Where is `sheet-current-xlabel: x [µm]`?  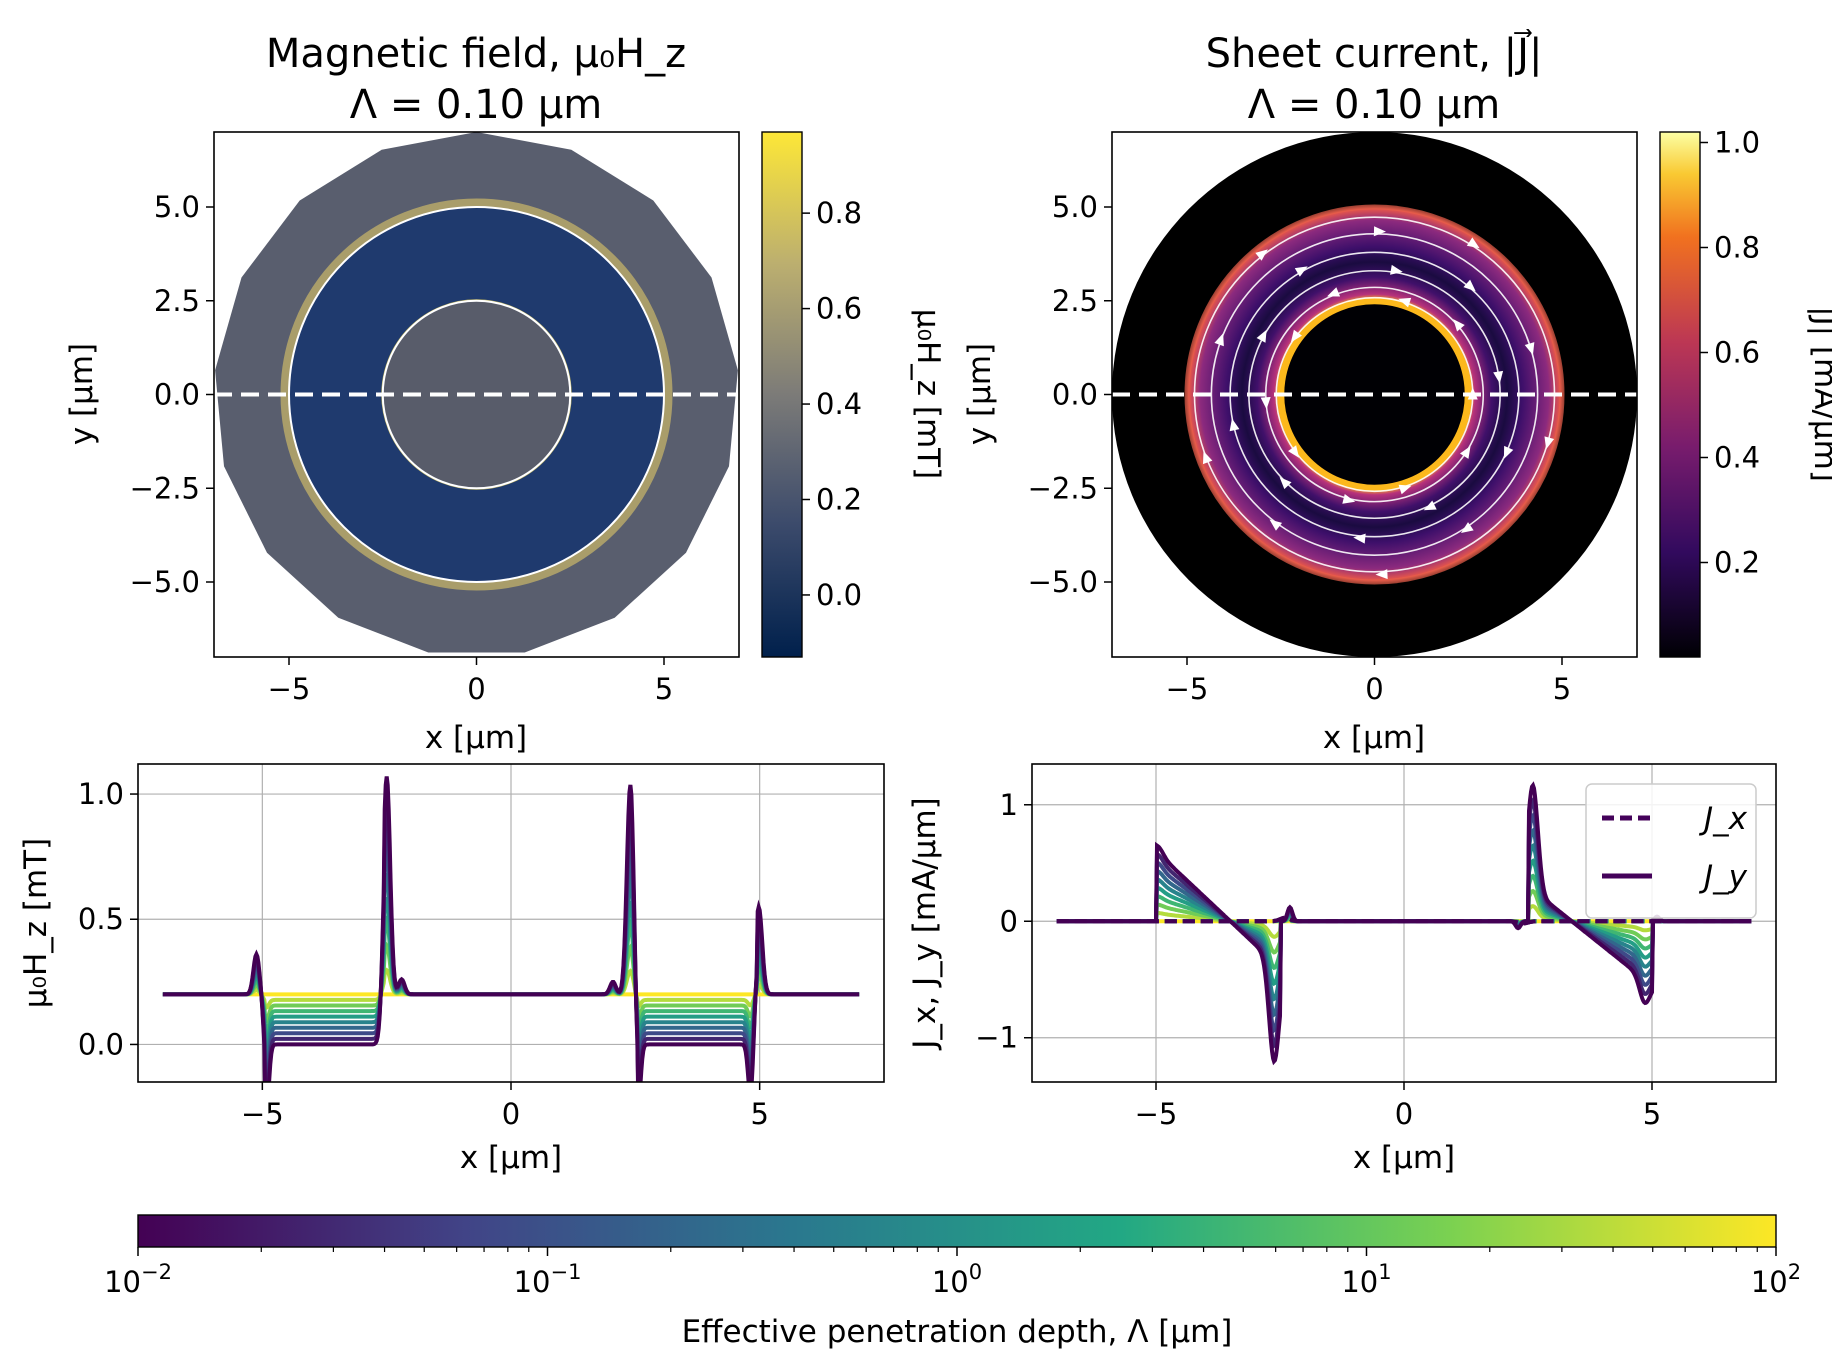
sheet-current-xlabel: x [µm] is located at coordinates (1374, 738).